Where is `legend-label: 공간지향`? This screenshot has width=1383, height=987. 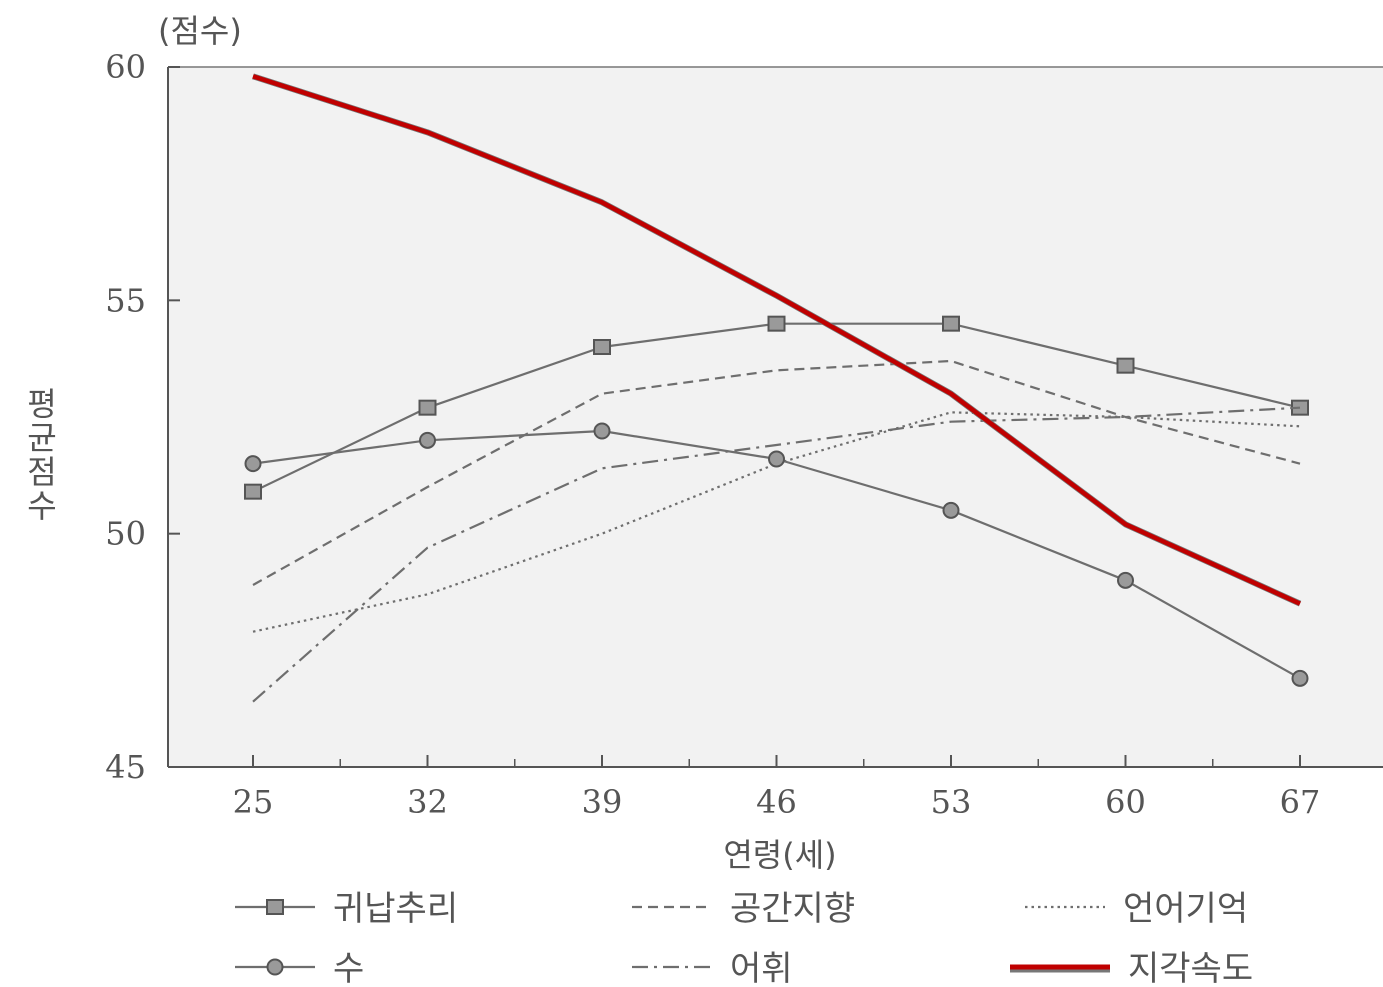
legend-label: 공간지향 is located at coordinates (792, 909).